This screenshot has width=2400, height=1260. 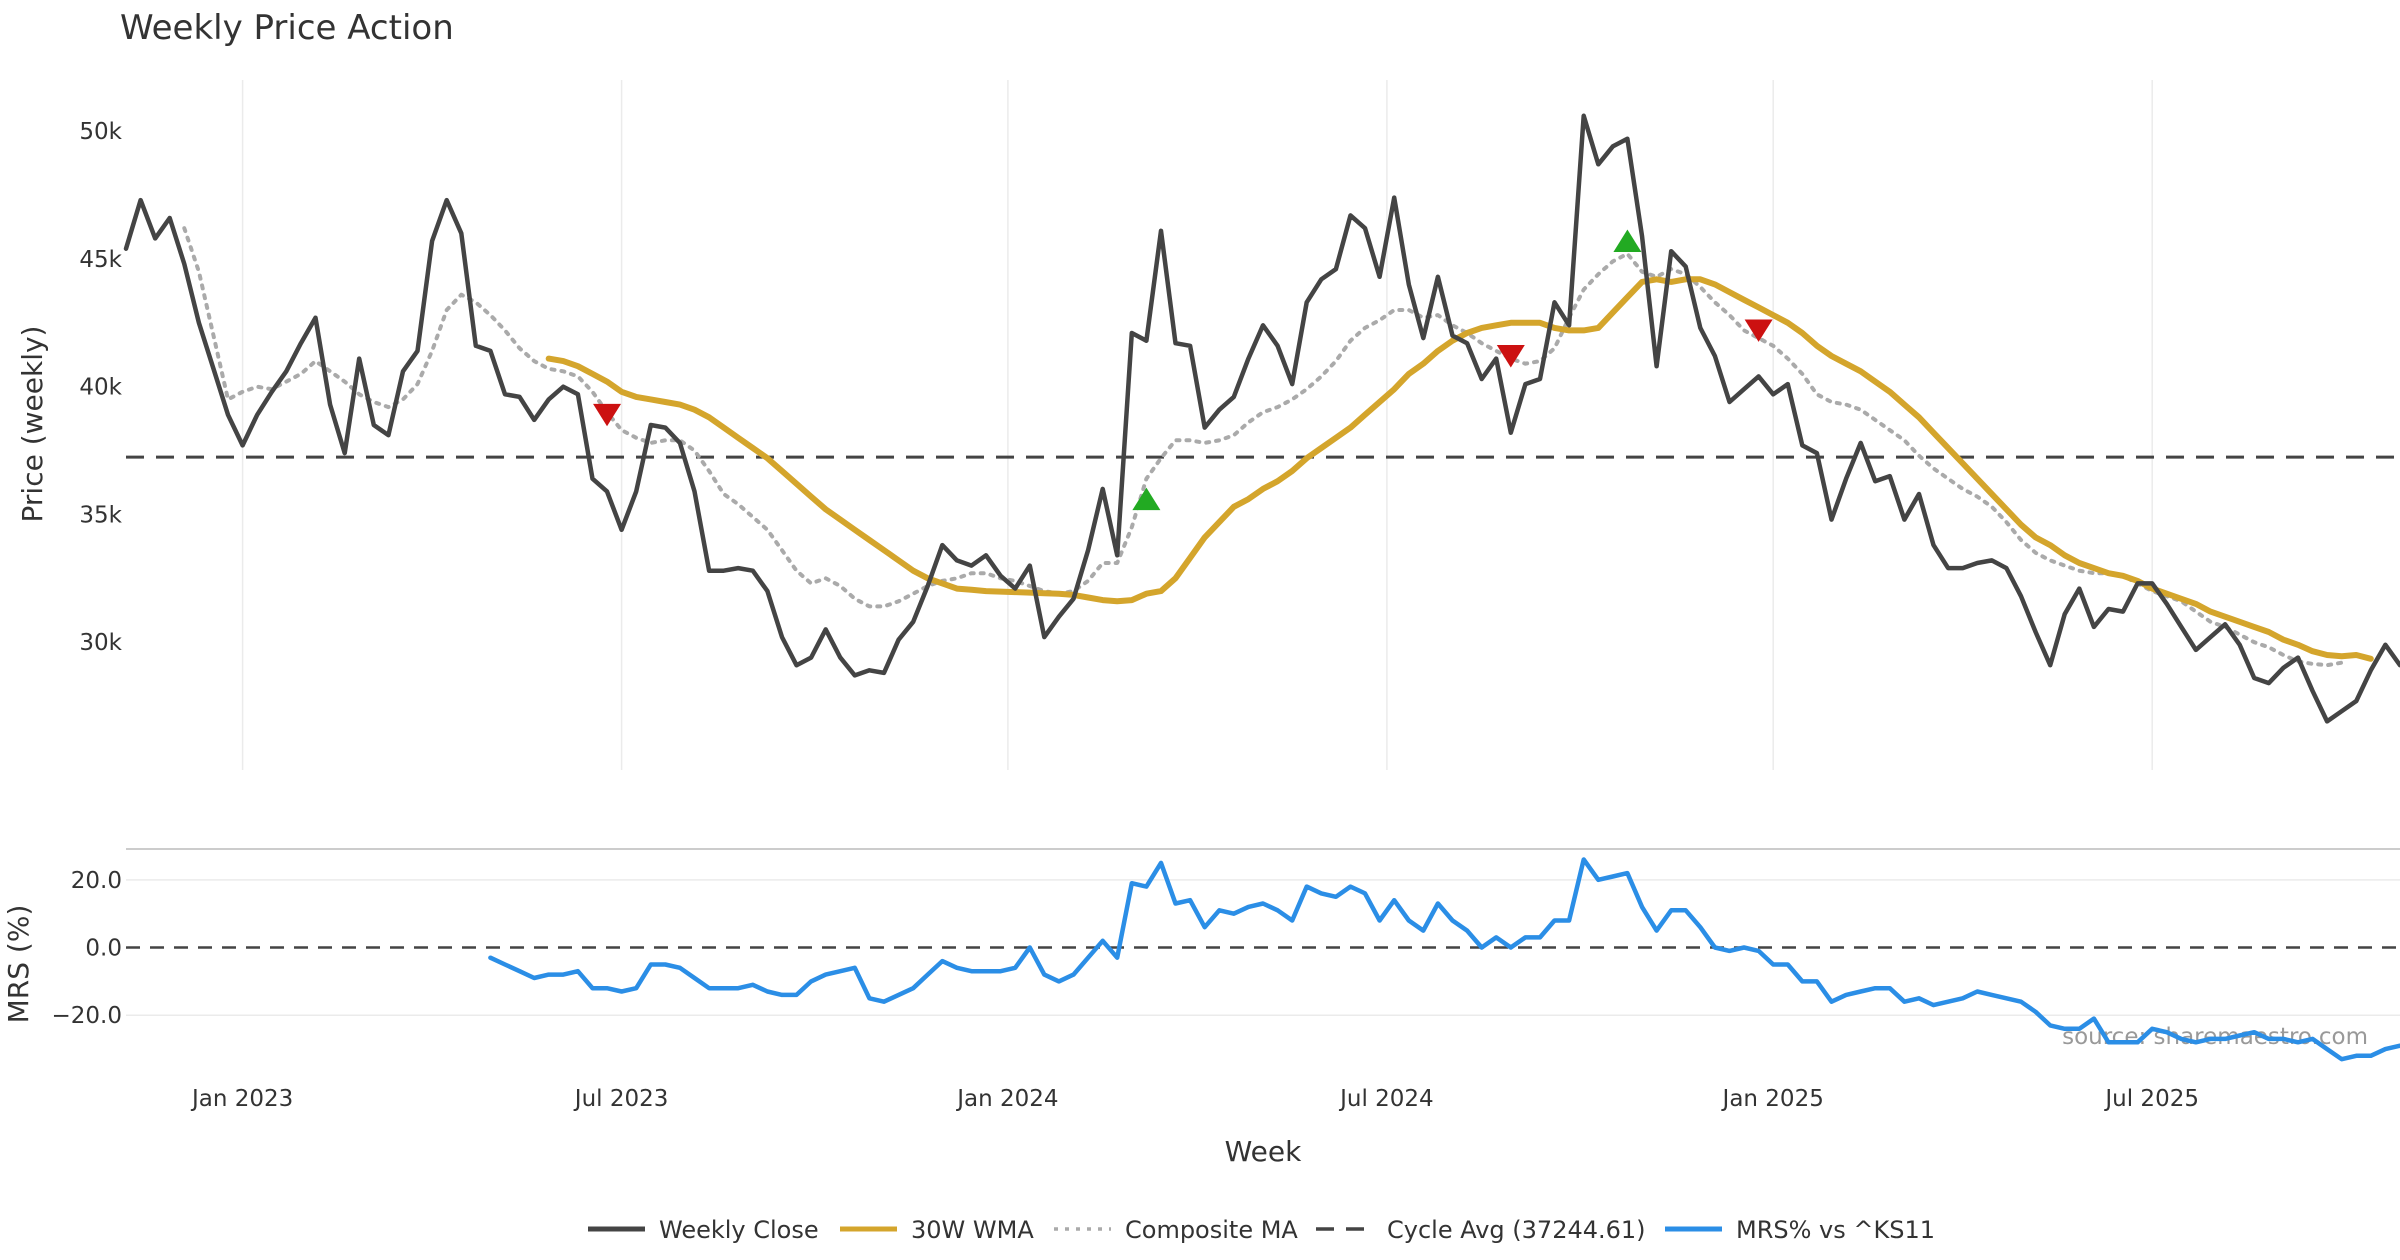 What do you see at coordinates (100, 515) in the screenshot?
I see `price-y-tick-1: 35k` at bounding box center [100, 515].